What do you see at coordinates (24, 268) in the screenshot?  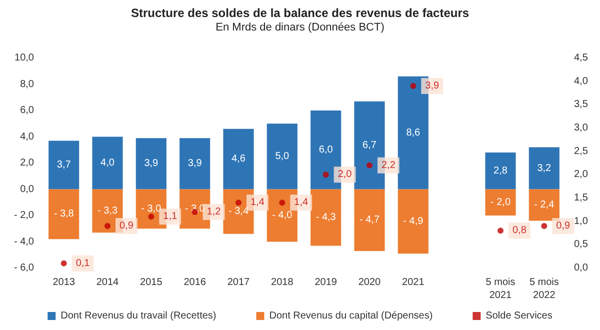 I see `y-tick-label: - 6,0` at bounding box center [24, 268].